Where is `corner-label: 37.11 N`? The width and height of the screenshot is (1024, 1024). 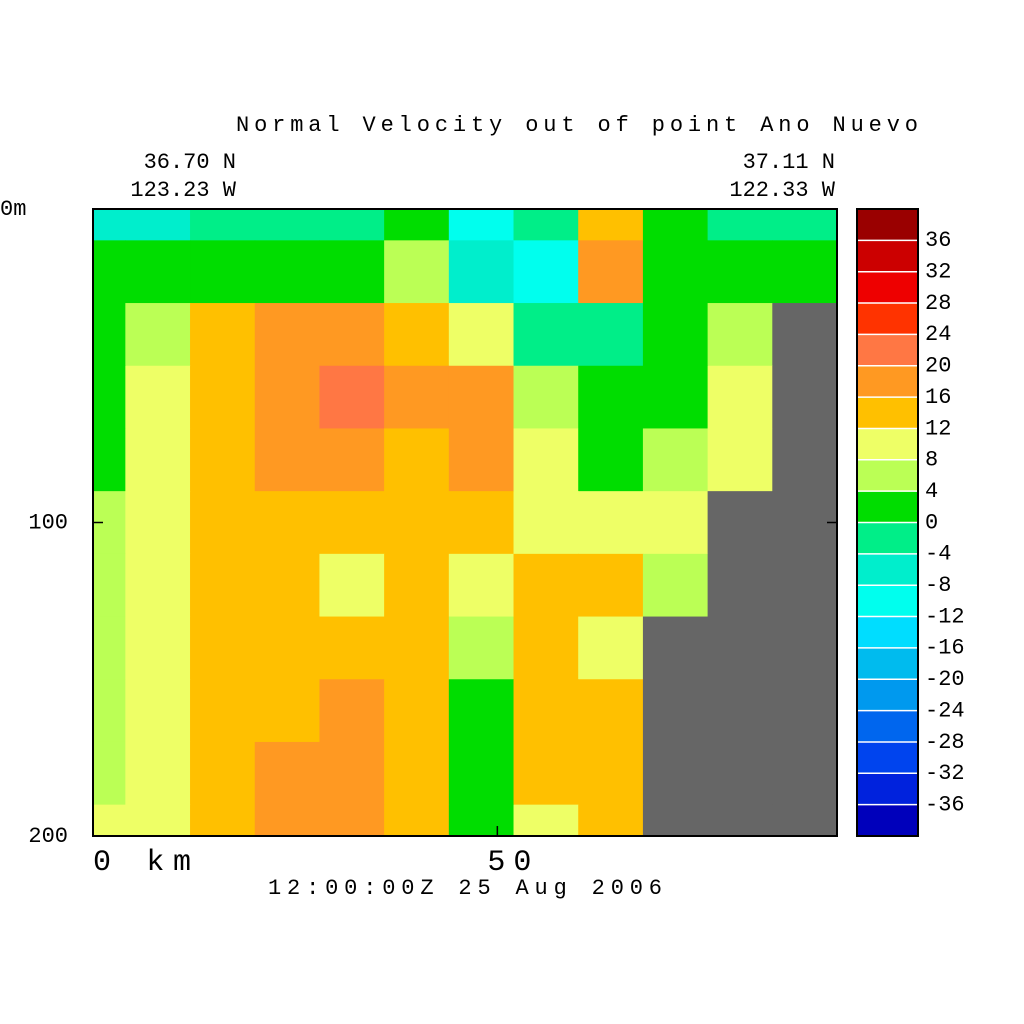 corner-label: 37.11 N is located at coordinates (789, 162).